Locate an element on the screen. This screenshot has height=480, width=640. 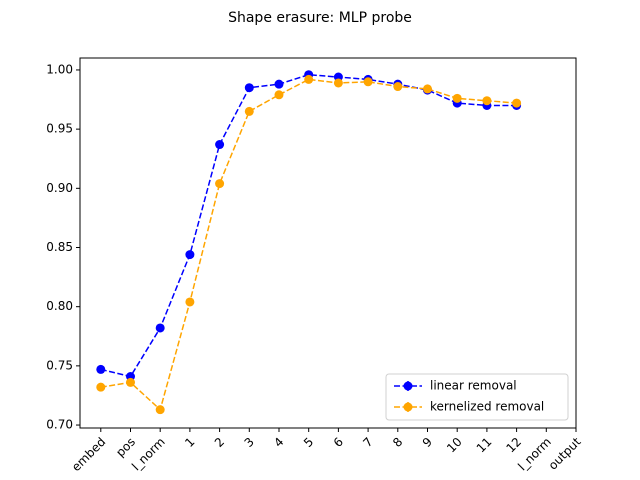
y-tick-label: 0.75 is located at coordinates (59, 365).